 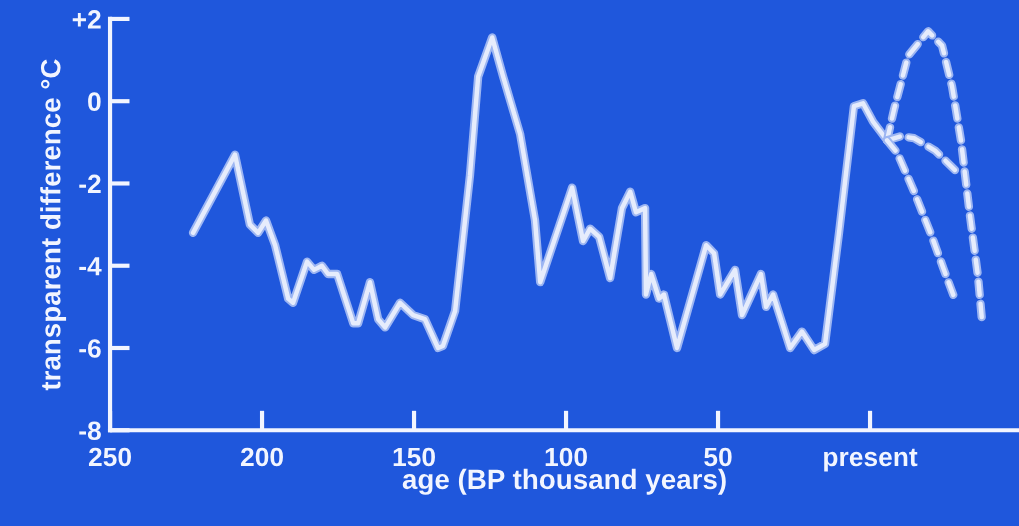 I want to click on x-axis-title: age (BP thousand years), so click(x=564, y=481).